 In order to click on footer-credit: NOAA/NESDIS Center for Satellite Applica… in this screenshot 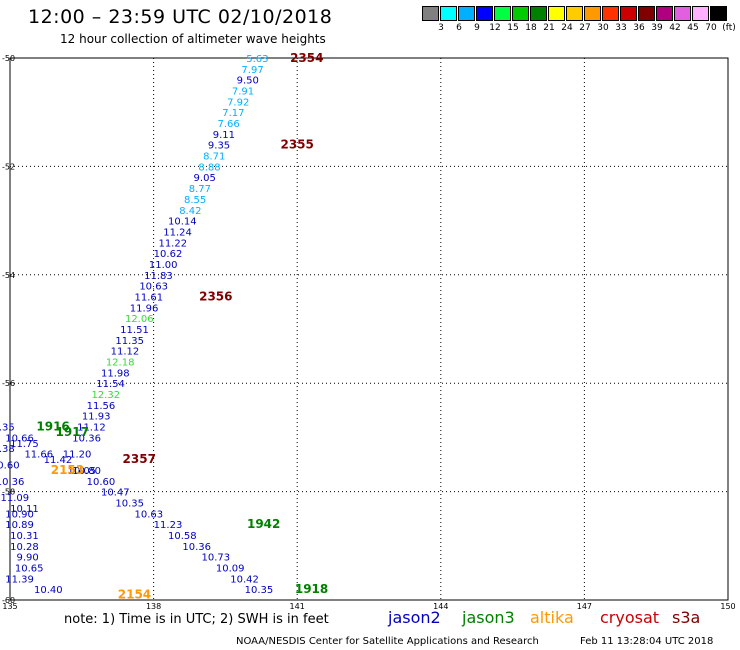, I will do `click(387, 641)`.